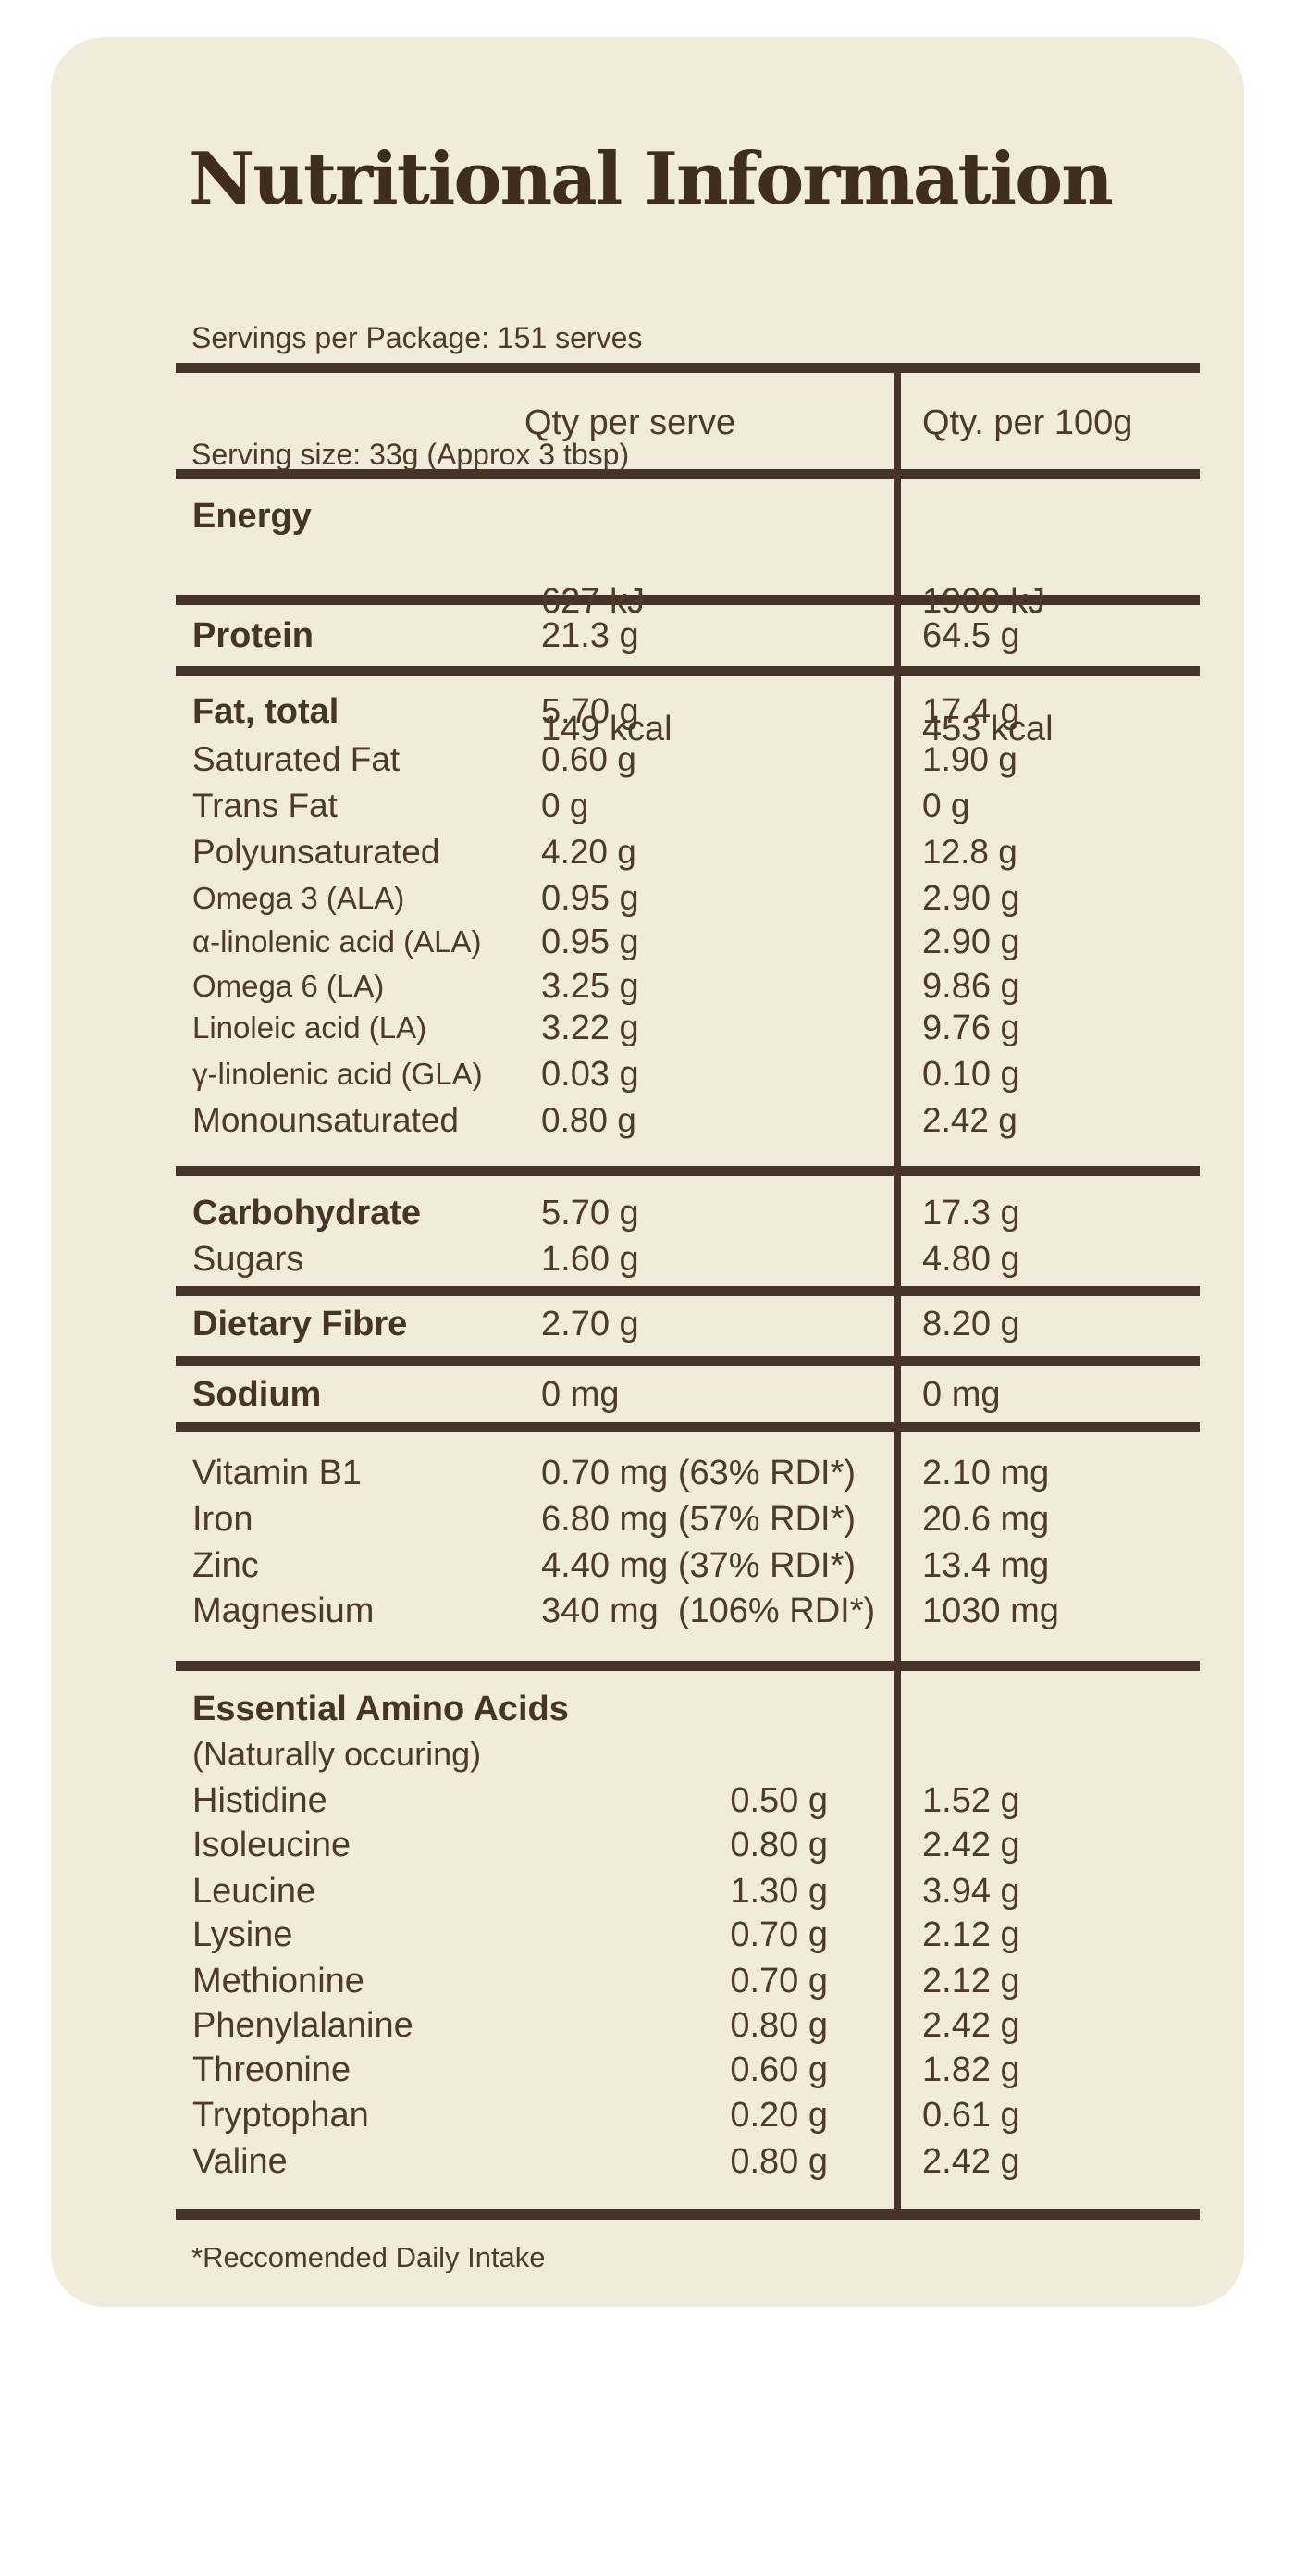 The image size is (1295, 2576). Describe the element at coordinates (971, 2115) in the screenshot. I see `qty-per-100g-value: 0.61 g` at that location.